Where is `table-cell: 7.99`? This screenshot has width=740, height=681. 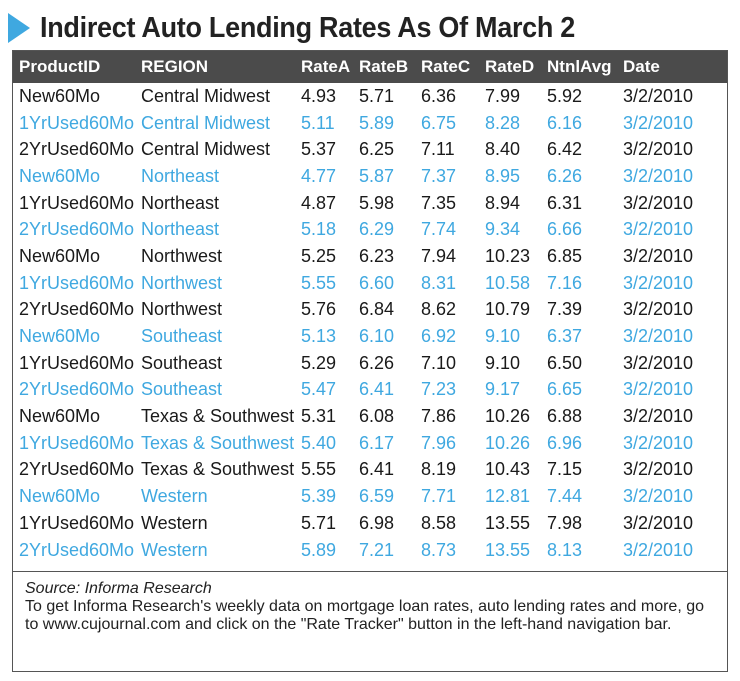 table-cell: 7.99 is located at coordinates (503, 95).